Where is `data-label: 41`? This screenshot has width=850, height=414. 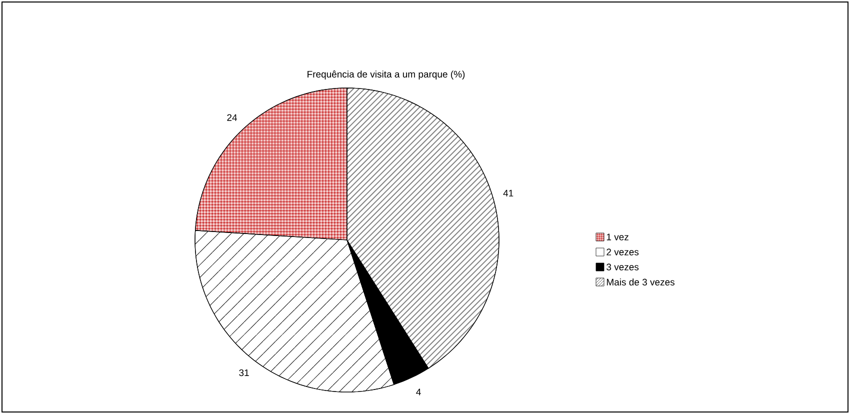 data-label: 41 is located at coordinates (508, 193).